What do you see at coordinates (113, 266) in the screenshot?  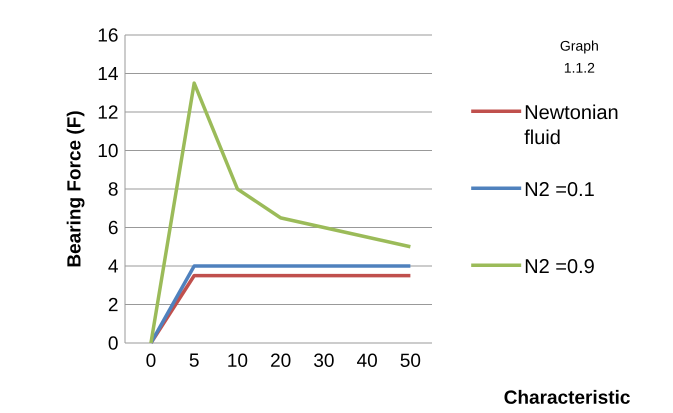 I see `y-tick-label: 4` at bounding box center [113, 266].